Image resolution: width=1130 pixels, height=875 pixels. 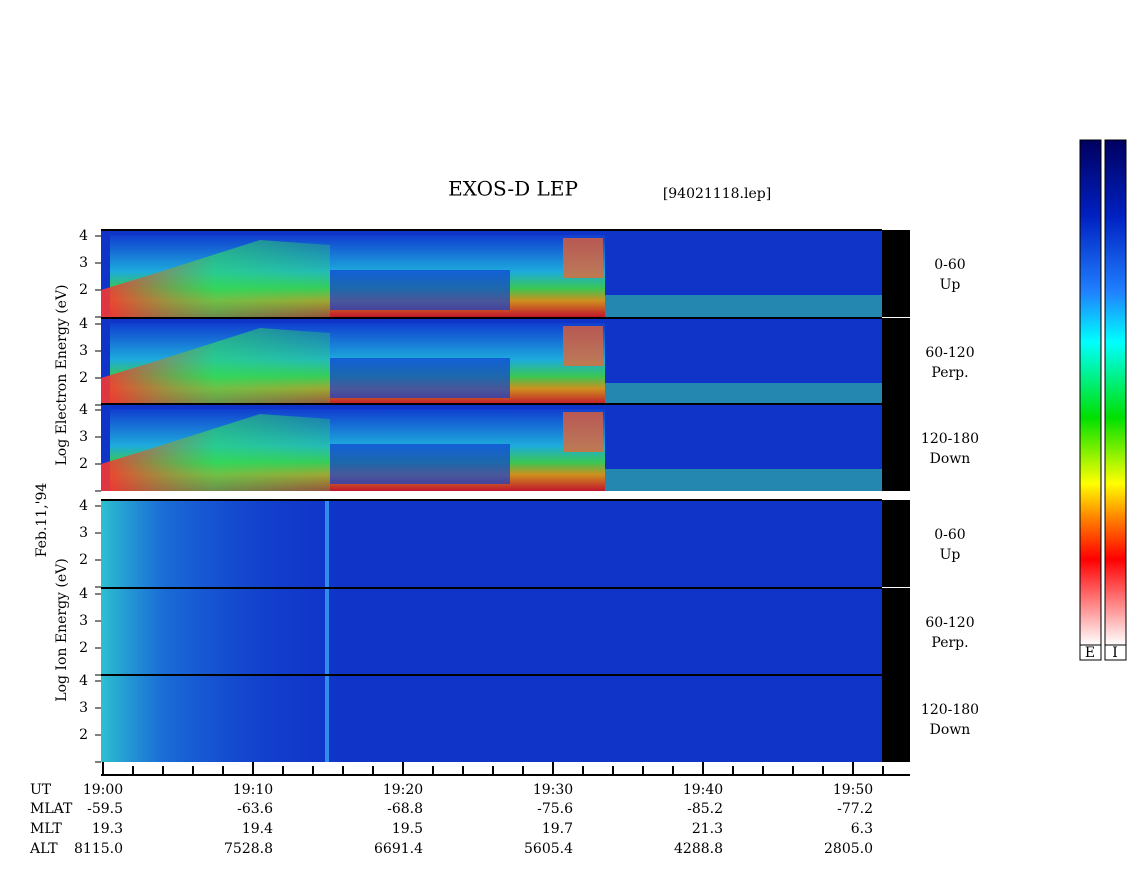 I want to click on row-value: 19:50, so click(x=853, y=790).